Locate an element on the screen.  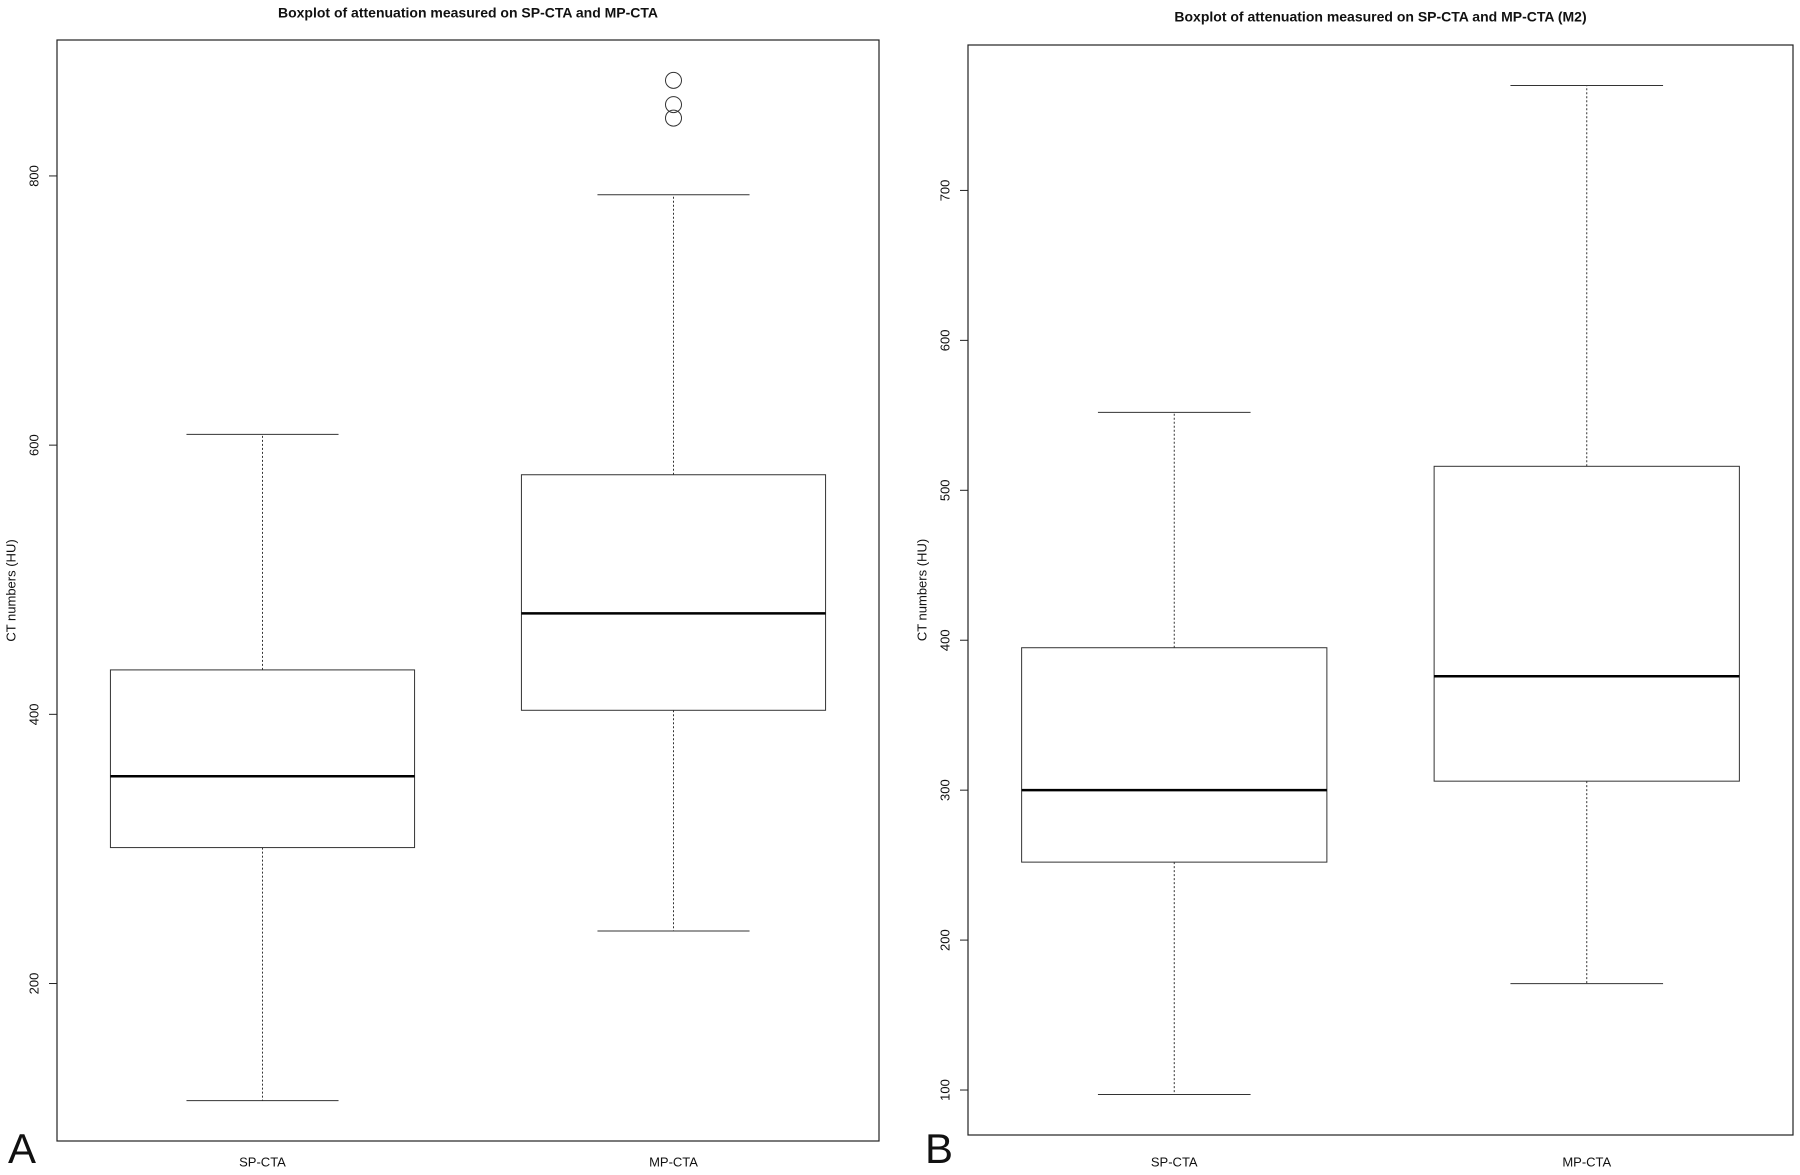
y-tick-label: 100 is located at coordinates (944, 1090).